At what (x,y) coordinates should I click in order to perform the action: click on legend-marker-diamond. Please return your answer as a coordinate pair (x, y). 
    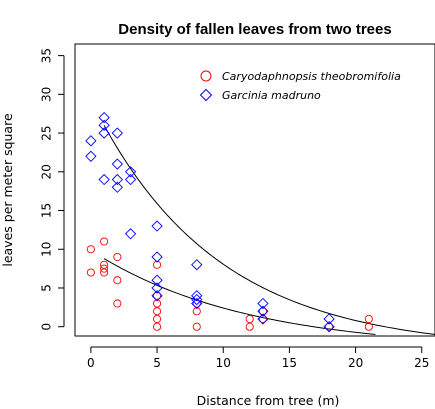
    Looking at the image, I should click on (206, 95).